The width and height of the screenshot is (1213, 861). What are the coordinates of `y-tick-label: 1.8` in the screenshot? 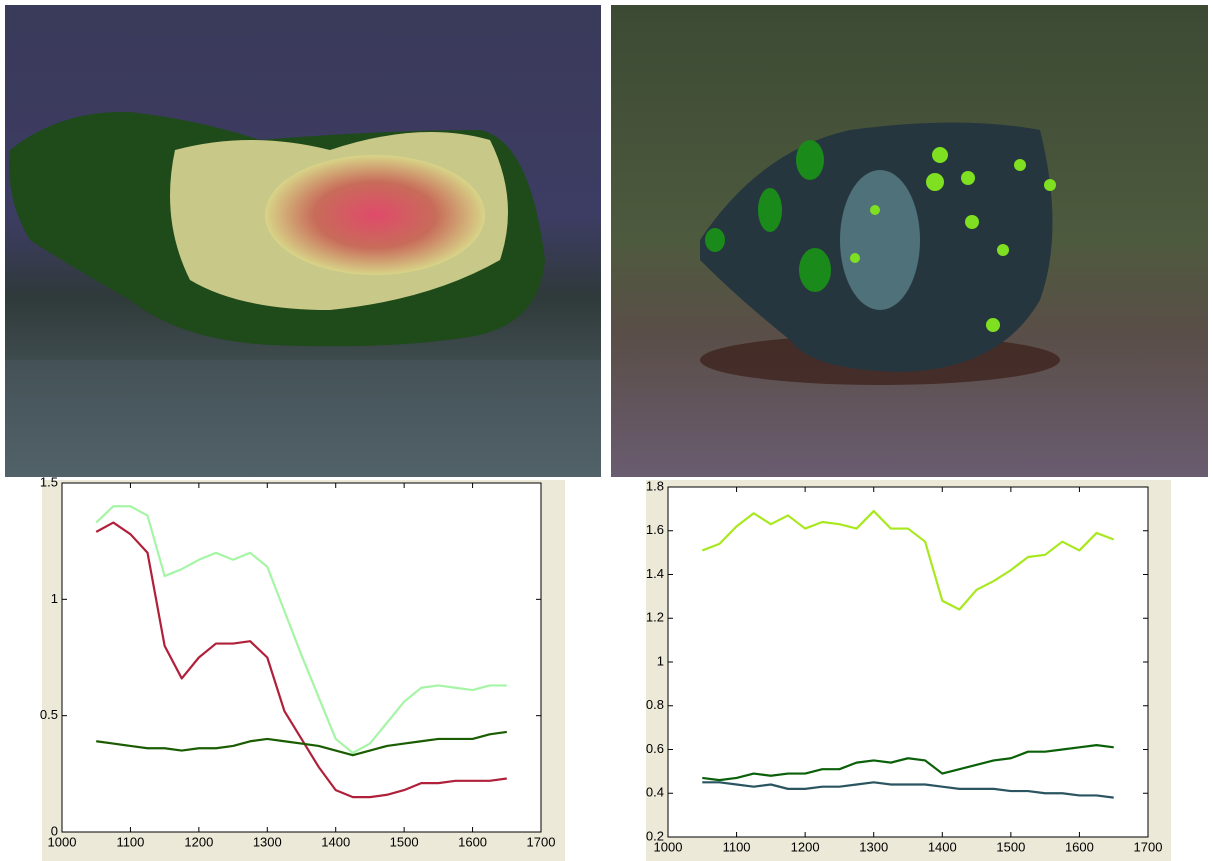 It's located at (655, 485).